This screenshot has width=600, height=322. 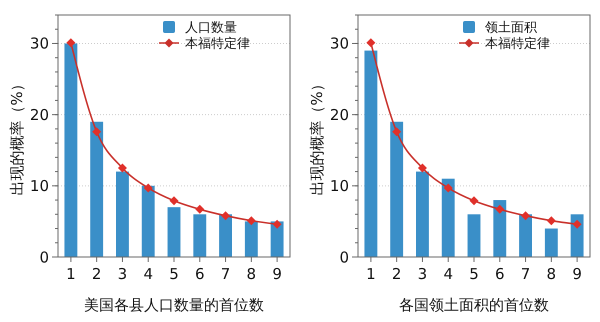 I want to click on x-axis-title: 各国领土面积的首位数, so click(x=474, y=305).